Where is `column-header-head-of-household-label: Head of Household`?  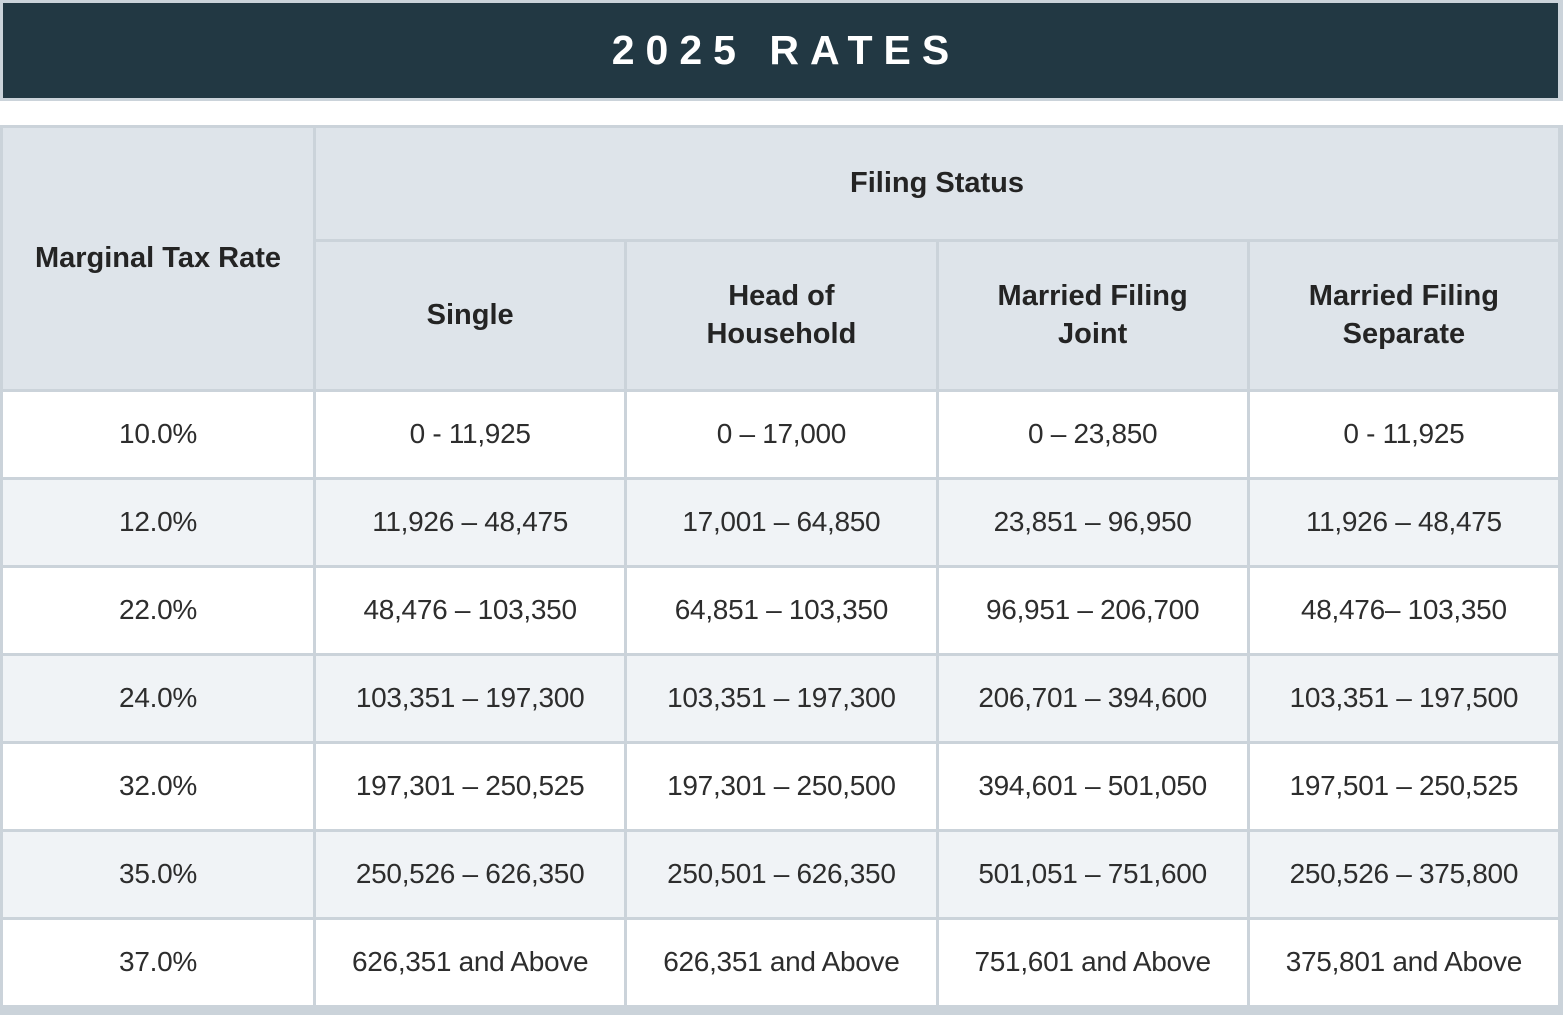 column-header-head-of-household-label: Head of Household is located at coordinates (781, 314).